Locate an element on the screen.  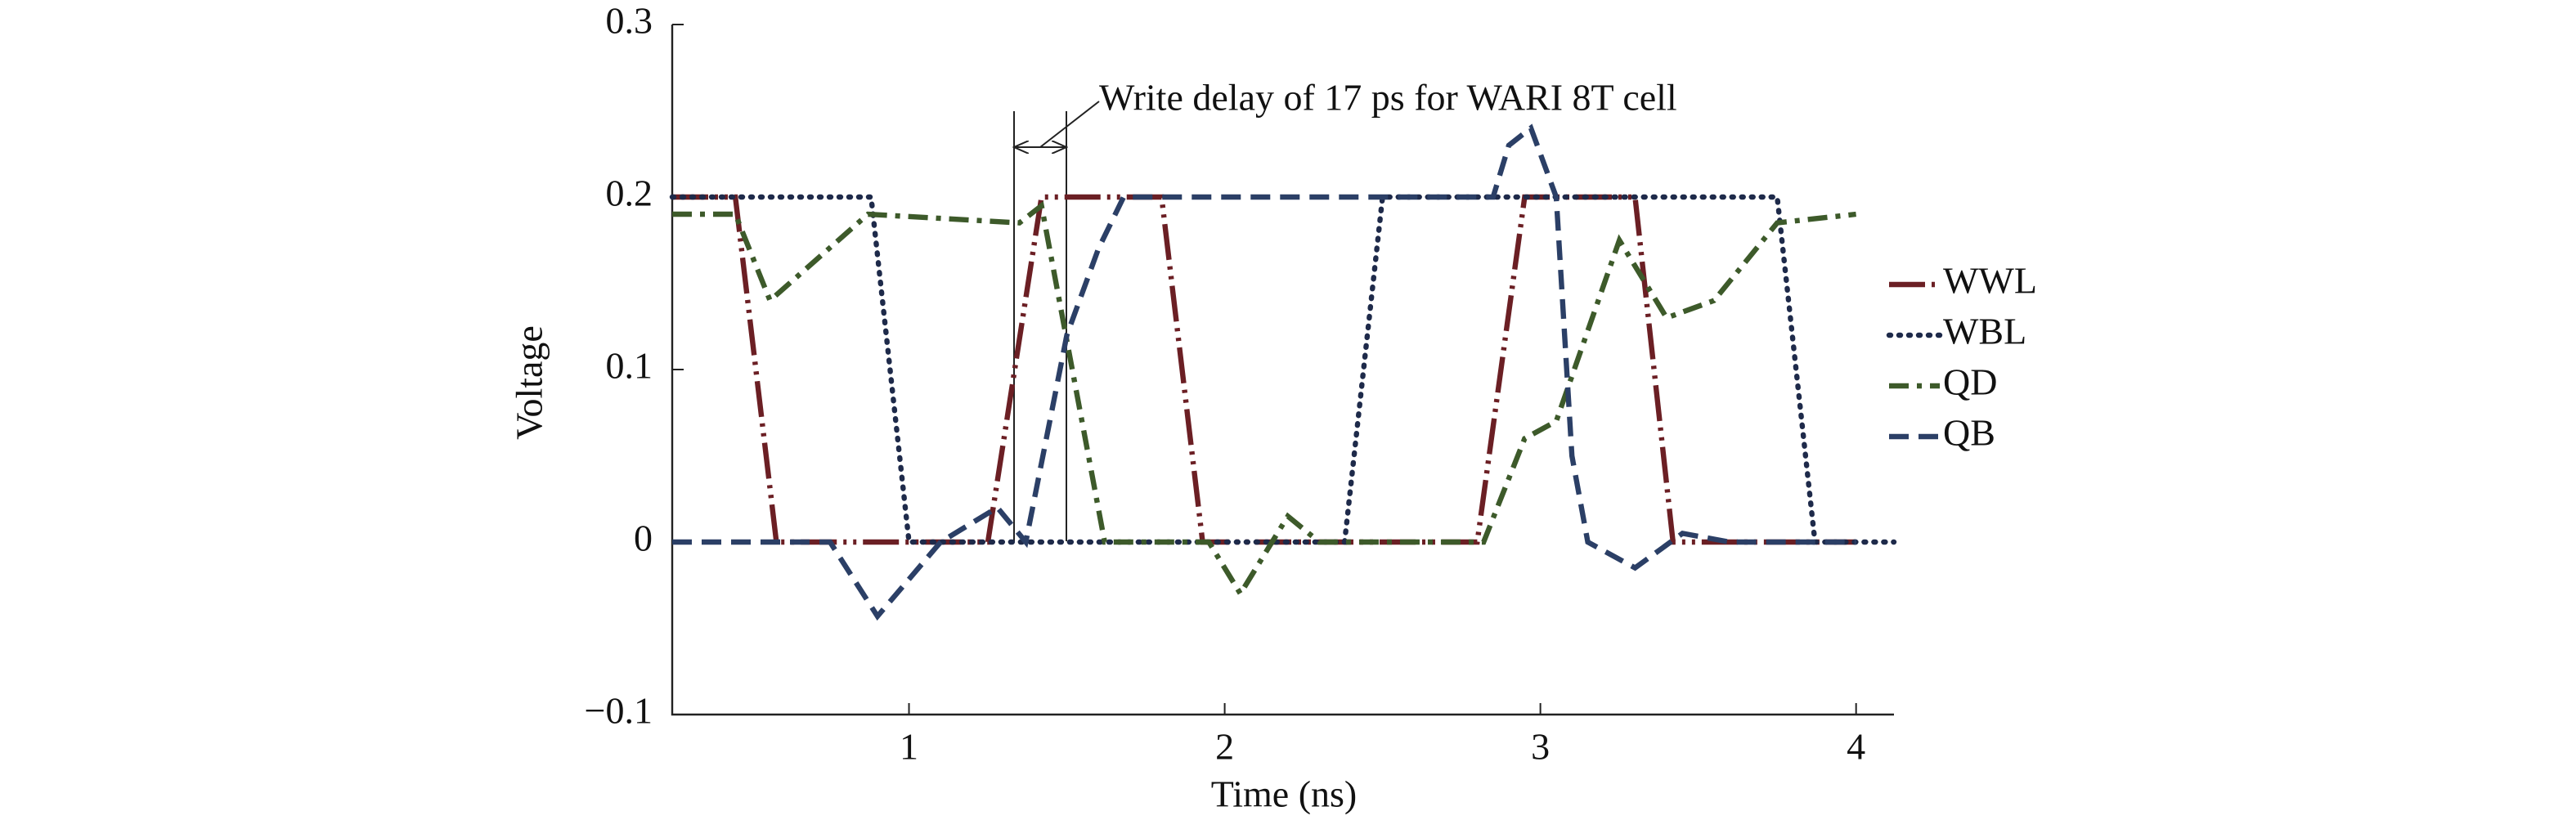
legend-label: WWL is located at coordinates (1990, 281).